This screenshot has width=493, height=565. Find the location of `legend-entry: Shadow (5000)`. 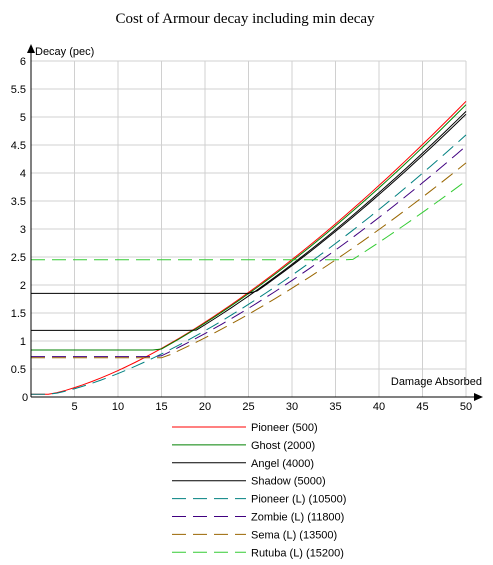

legend-entry: Shadow (5000) is located at coordinates (288, 482).